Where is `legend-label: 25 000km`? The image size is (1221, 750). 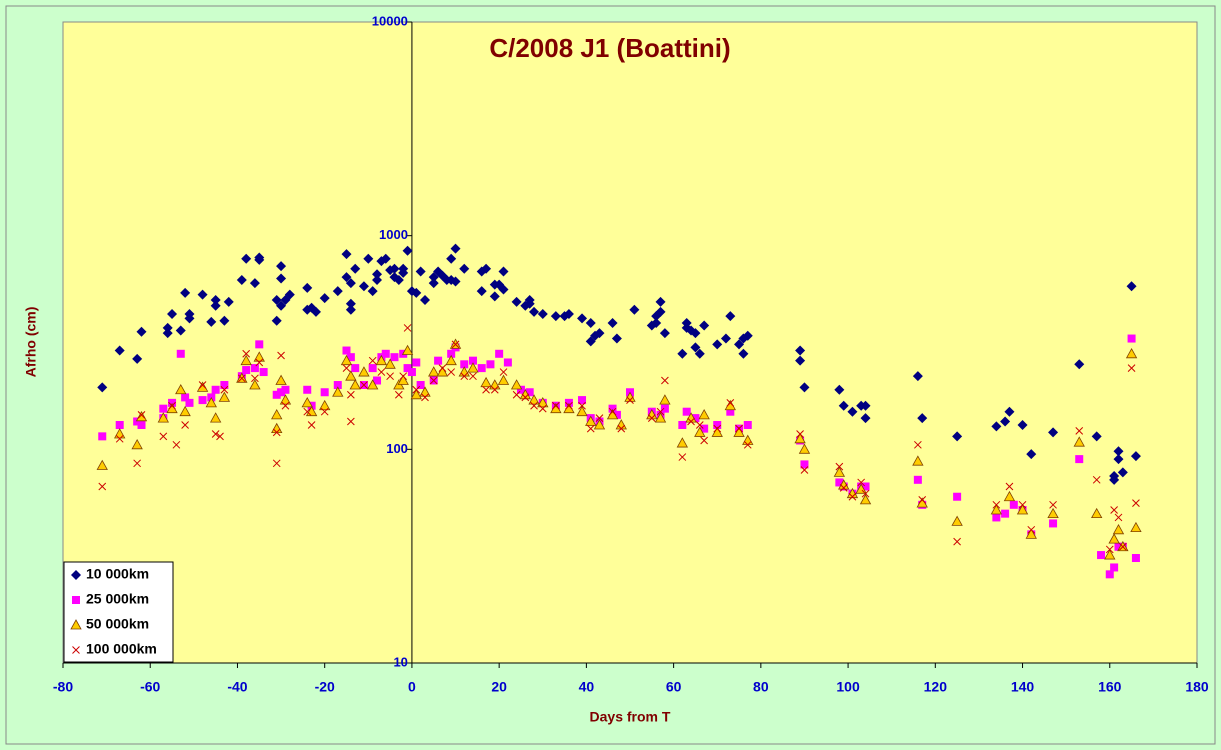 legend-label: 25 000km is located at coordinates (117, 599).